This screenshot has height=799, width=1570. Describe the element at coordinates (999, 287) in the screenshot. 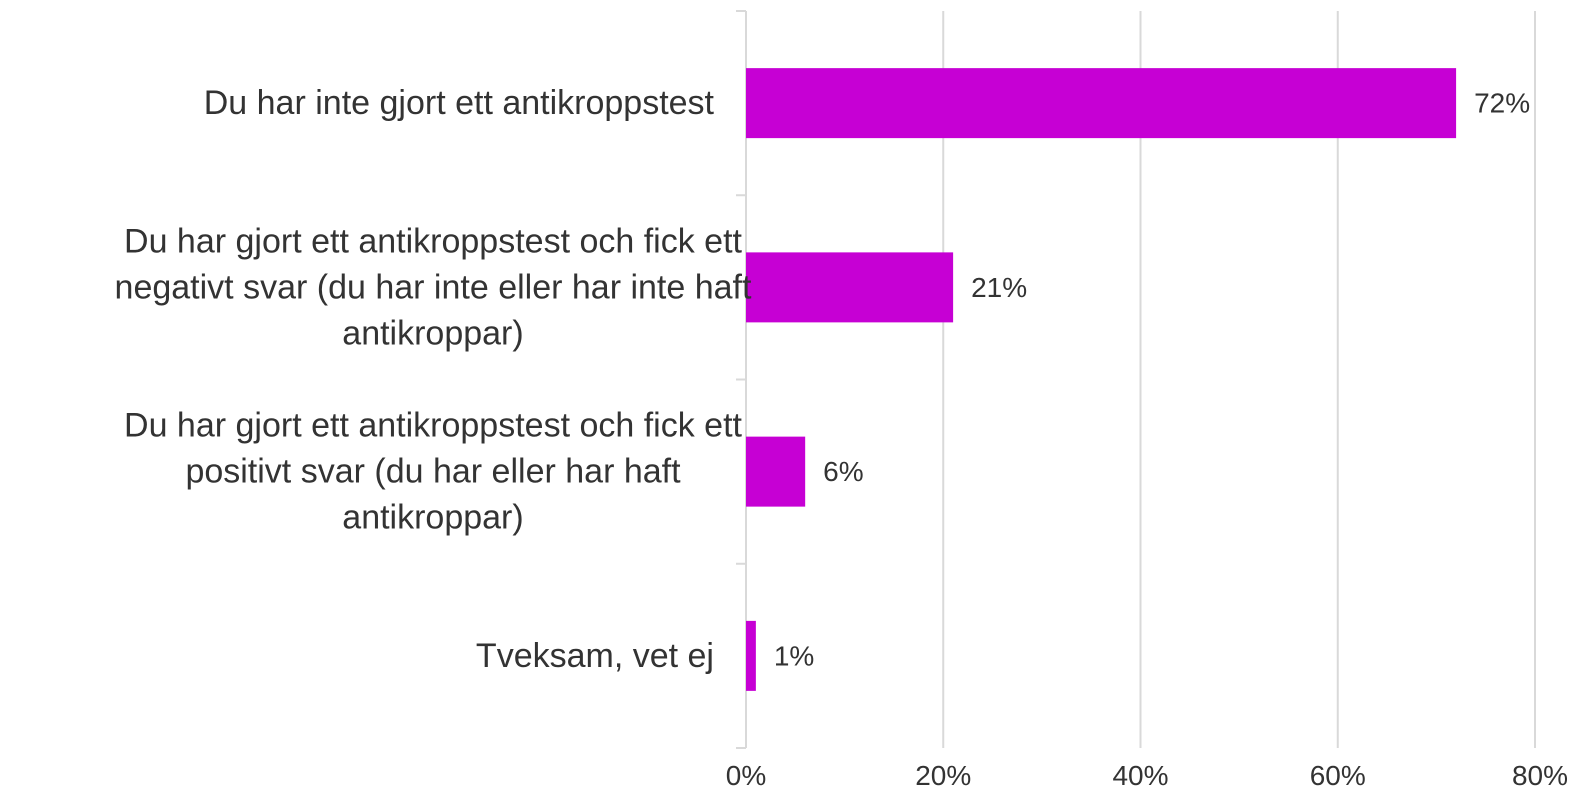

I see `data-label: 21%` at that location.